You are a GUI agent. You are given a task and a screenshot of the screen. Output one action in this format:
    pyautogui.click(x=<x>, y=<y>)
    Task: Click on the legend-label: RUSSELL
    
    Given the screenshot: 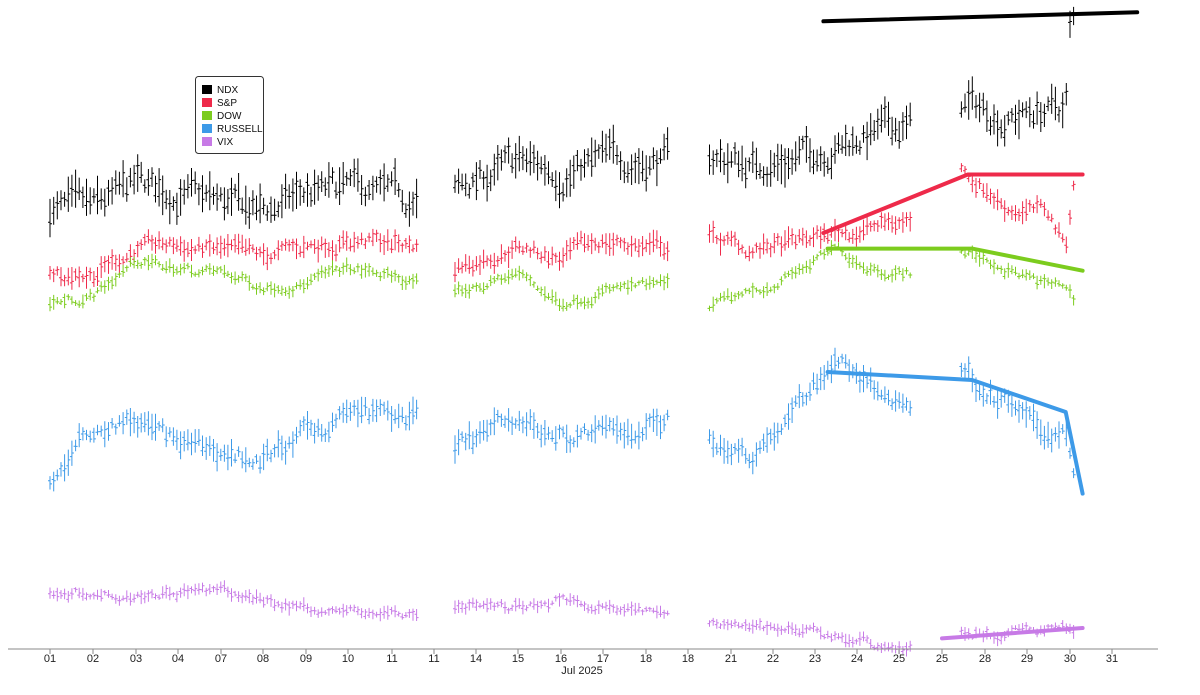 What is the action you would take?
    pyautogui.click(x=240, y=129)
    